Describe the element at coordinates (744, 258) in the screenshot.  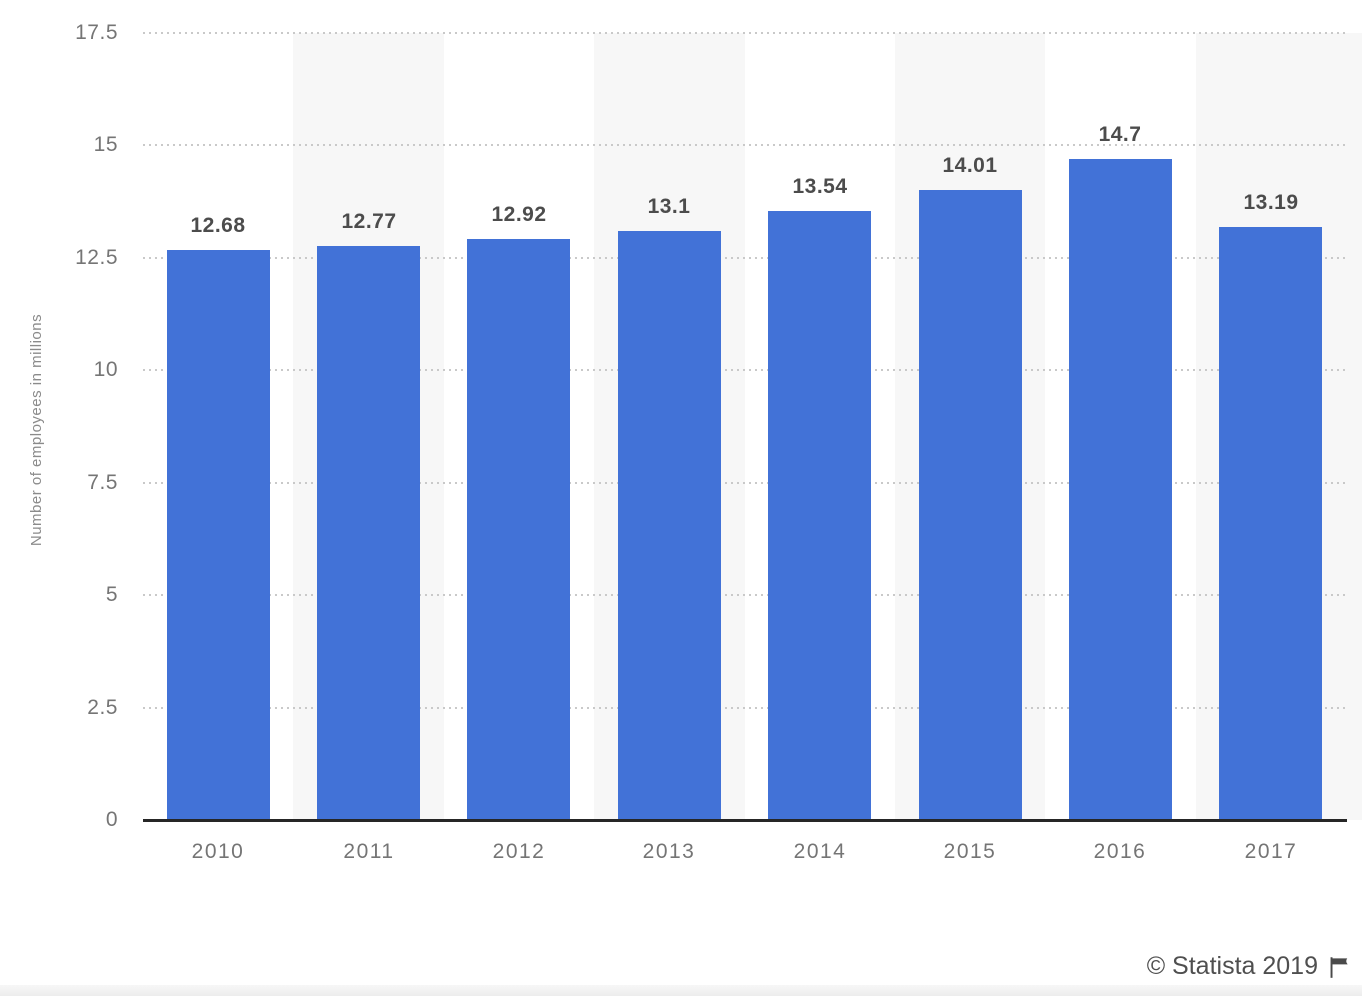
I see `gridline-y-12.5` at that location.